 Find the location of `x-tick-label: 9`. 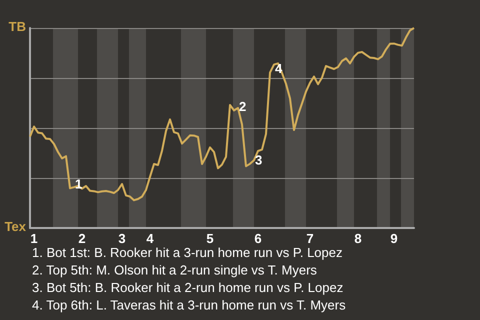

x-tick-label: 9 is located at coordinates (394, 238).